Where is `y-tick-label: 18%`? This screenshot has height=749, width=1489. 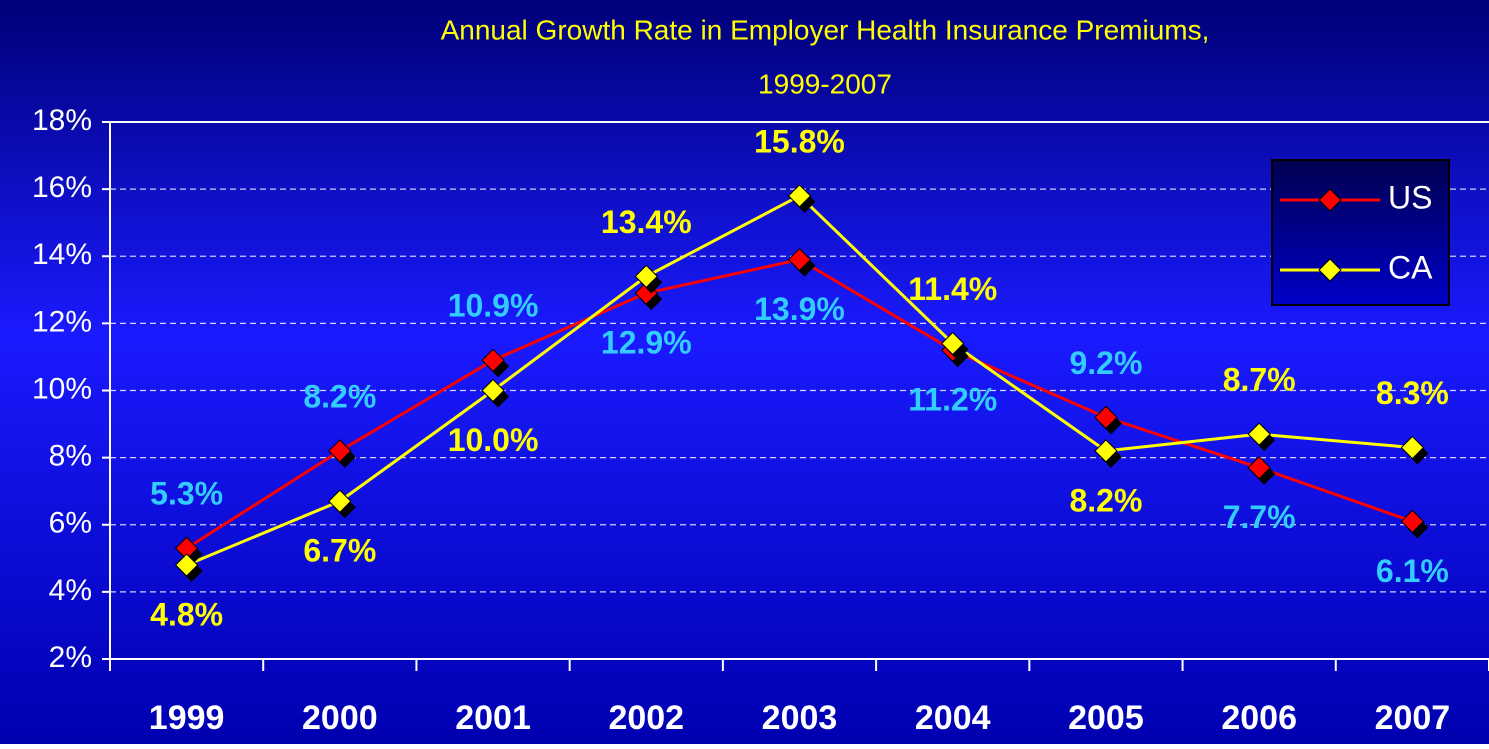
y-tick-label: 18% is located at coordinates (62, 120).